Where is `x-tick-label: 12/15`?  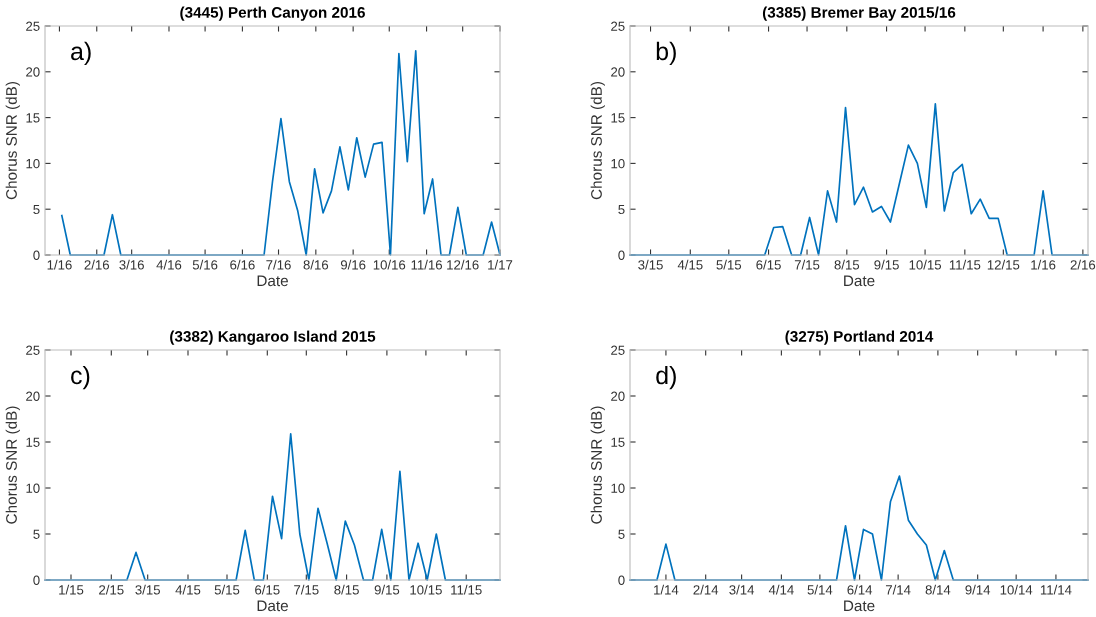
x-tick-label: 12/15 is located at coordinates (1003, 264).